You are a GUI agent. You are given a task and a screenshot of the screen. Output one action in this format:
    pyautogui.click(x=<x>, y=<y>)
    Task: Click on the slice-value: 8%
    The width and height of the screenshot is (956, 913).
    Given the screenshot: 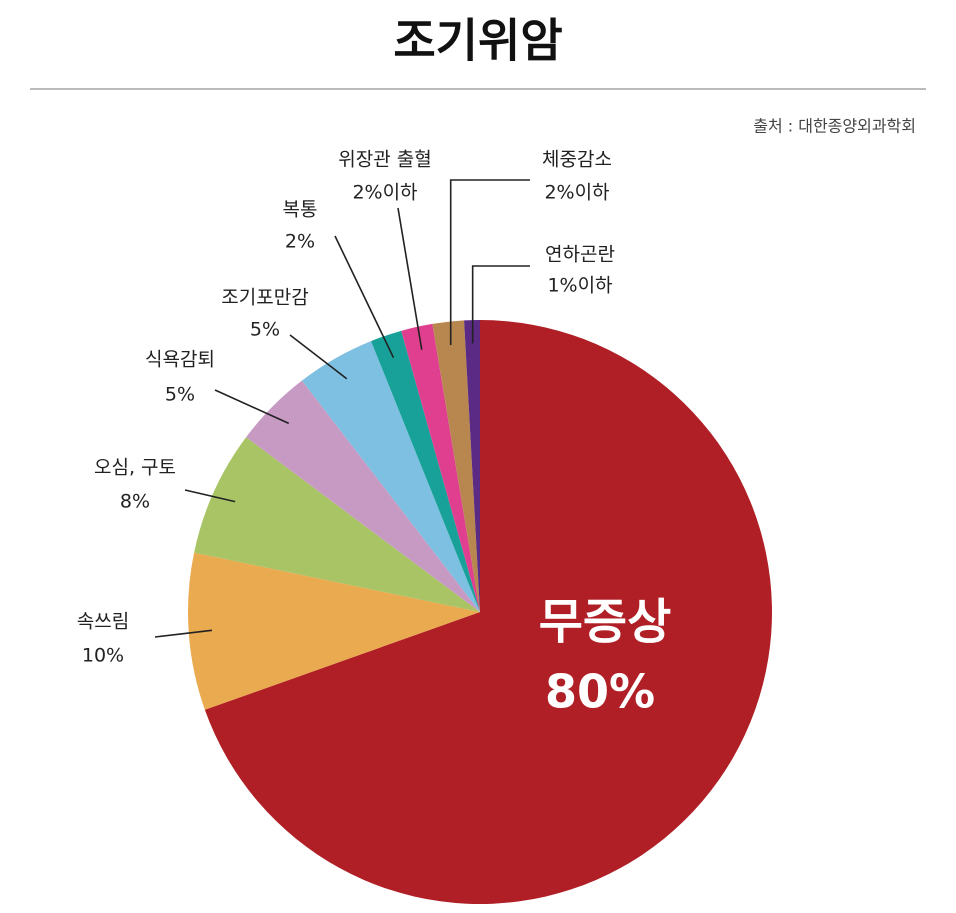 What is the action you would take?
    pyautogui.click(x=135, y=502)
    